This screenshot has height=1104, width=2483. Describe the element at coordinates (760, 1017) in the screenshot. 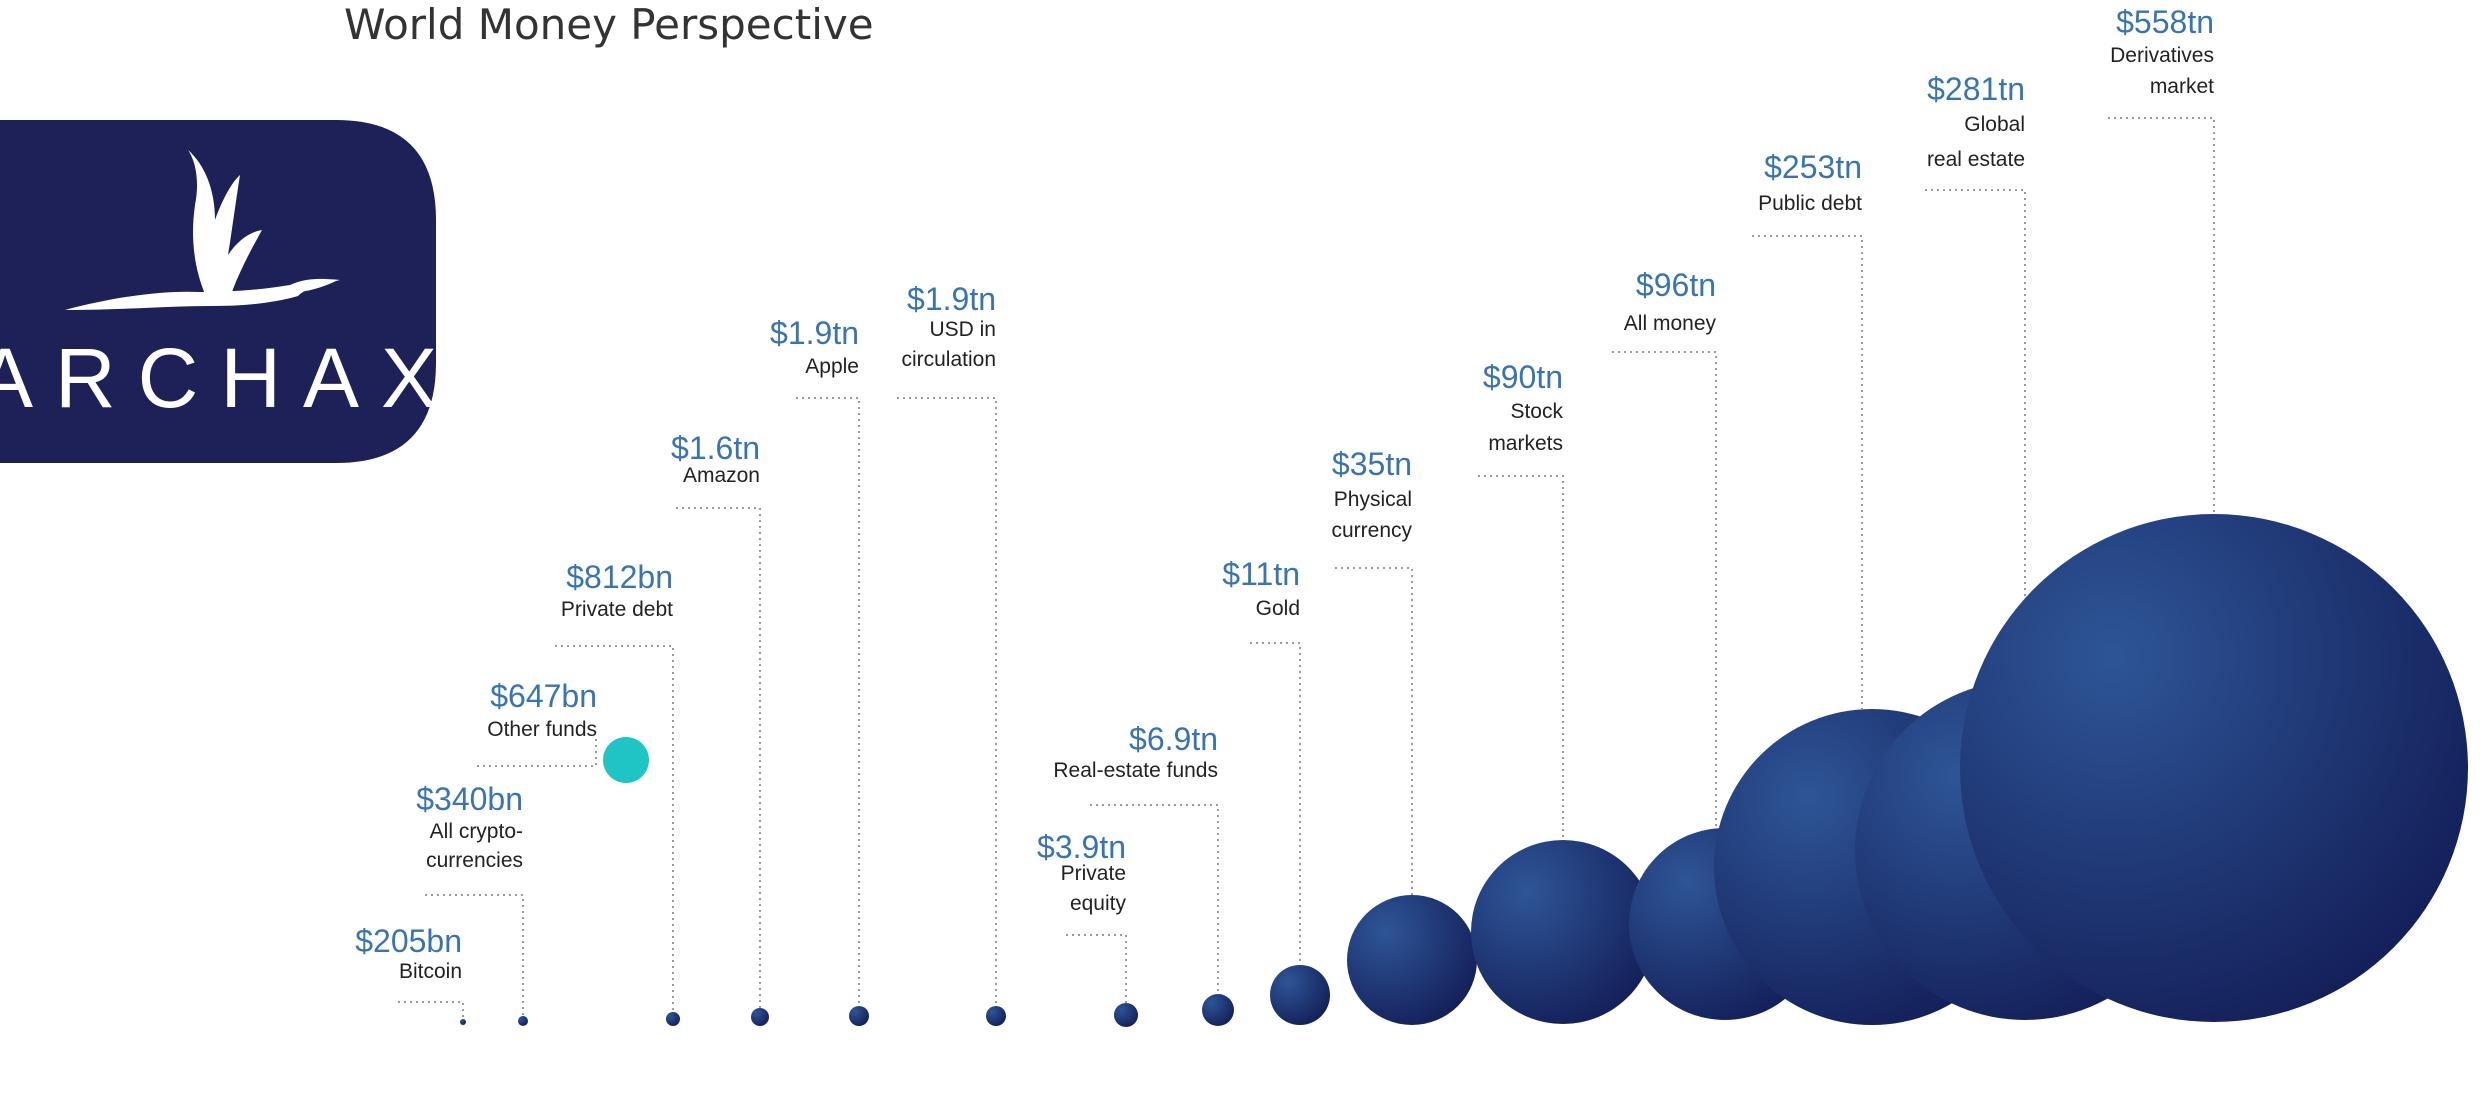

I see `bubble-amazon` at that location.